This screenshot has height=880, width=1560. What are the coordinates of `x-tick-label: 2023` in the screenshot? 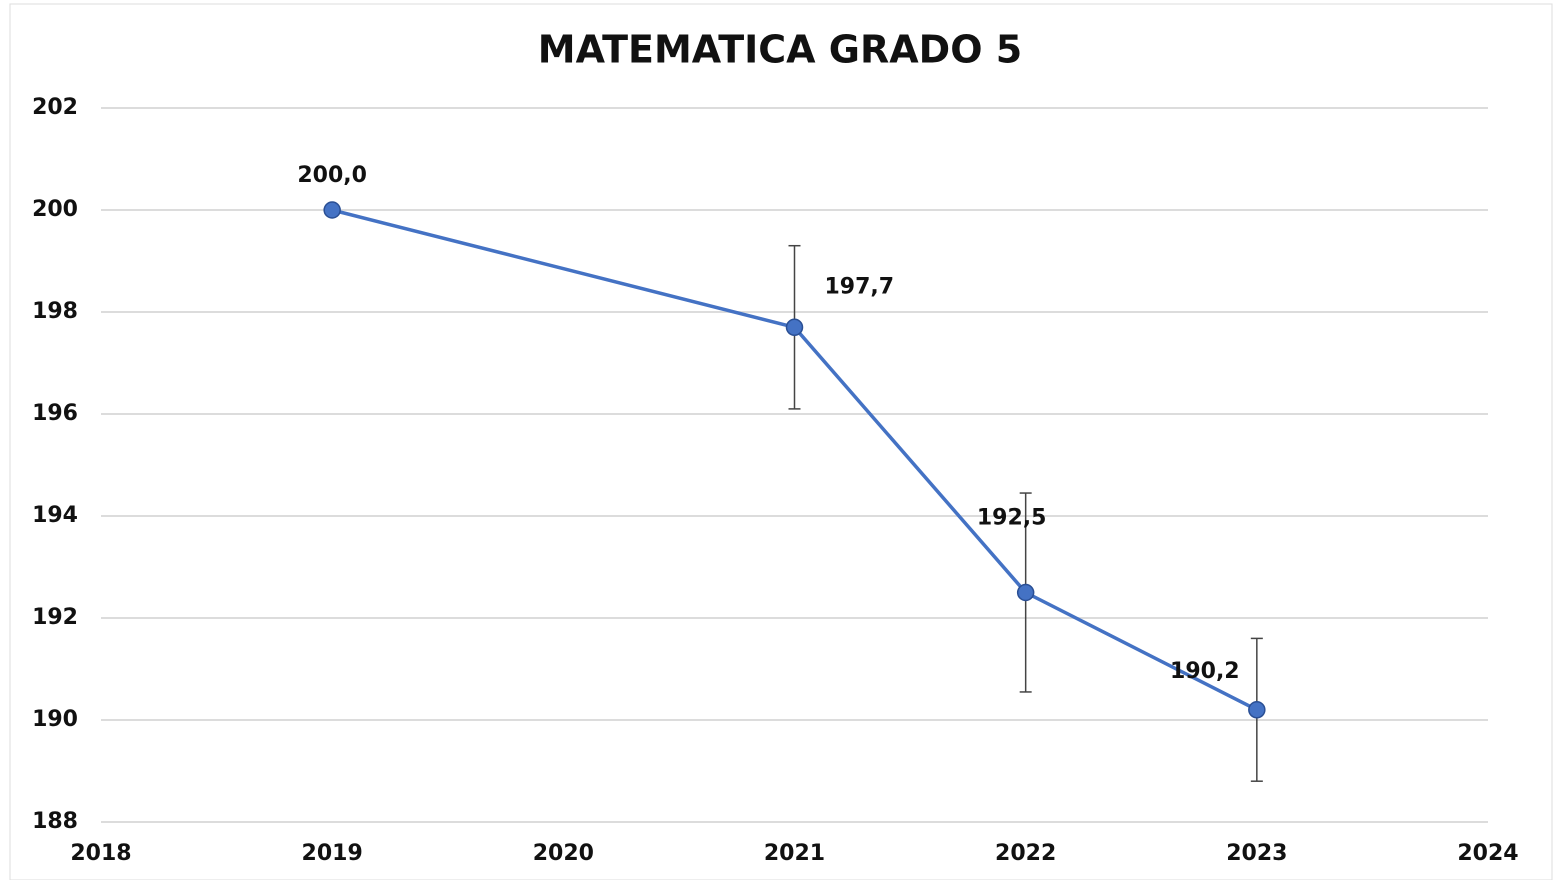 It's located at (1256, 853).